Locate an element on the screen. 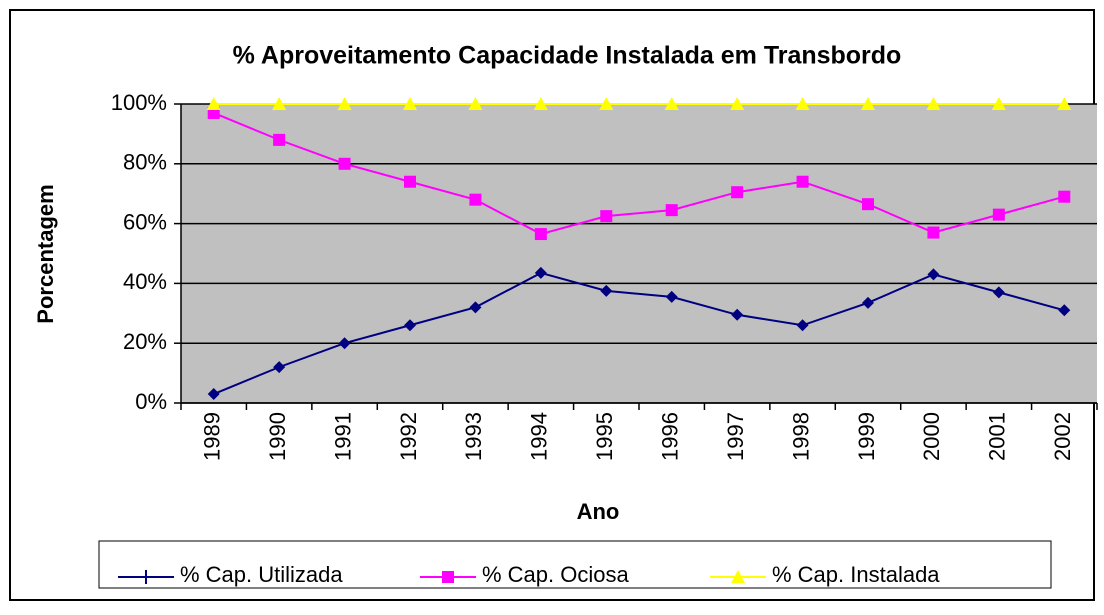 This screenshot has width=1104, height=615. x-tick-label: 2002 is located at coordinates (1062, 436).